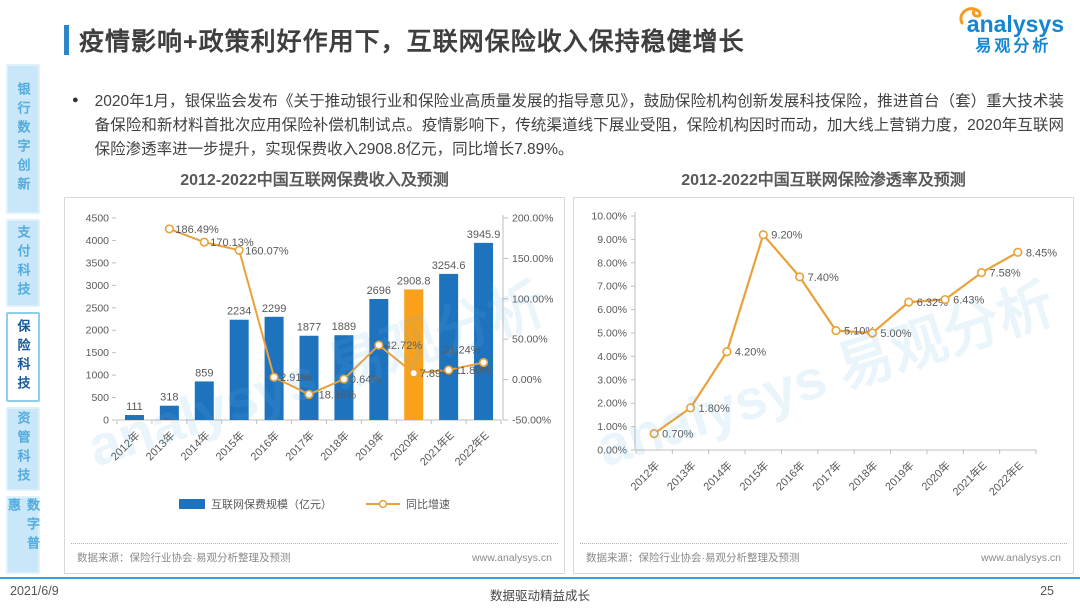  What do you see at coordinates (823, 558) in the screenshot?
I see `penetration-chart-source-row: 数据来源：保险行业协会·易观分析整理及预测 www.analysys.cn` at bounding box center [823, 558].